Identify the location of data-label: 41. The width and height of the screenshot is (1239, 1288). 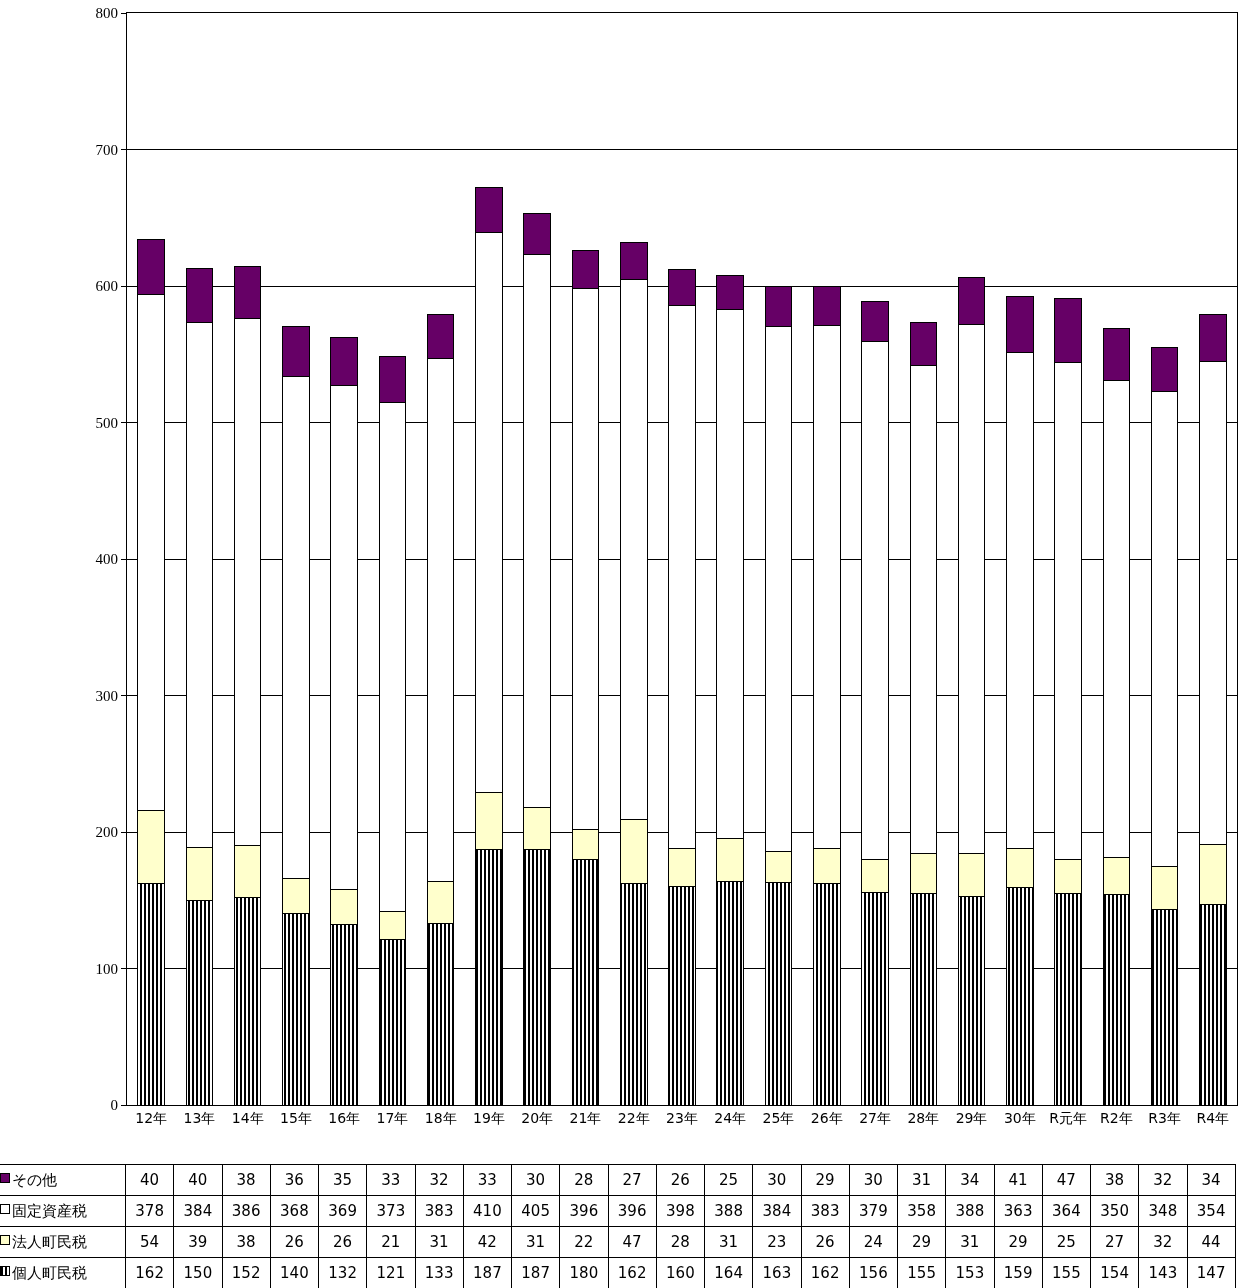
(1018, 1180).